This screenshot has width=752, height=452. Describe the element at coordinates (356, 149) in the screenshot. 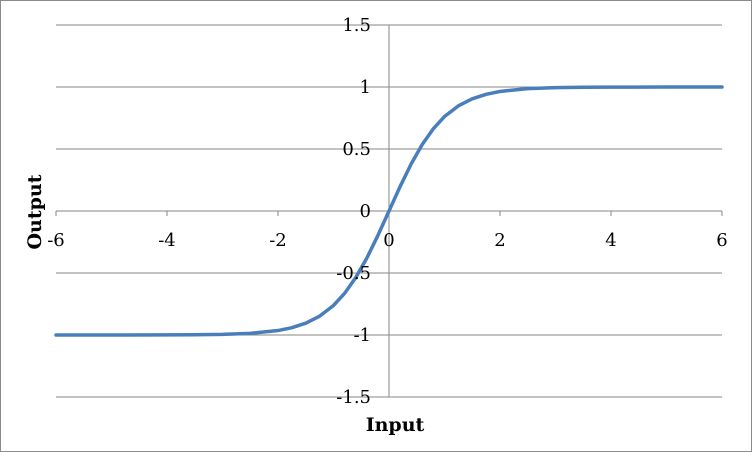

I see `y-tick-label: 0.5` at that location.